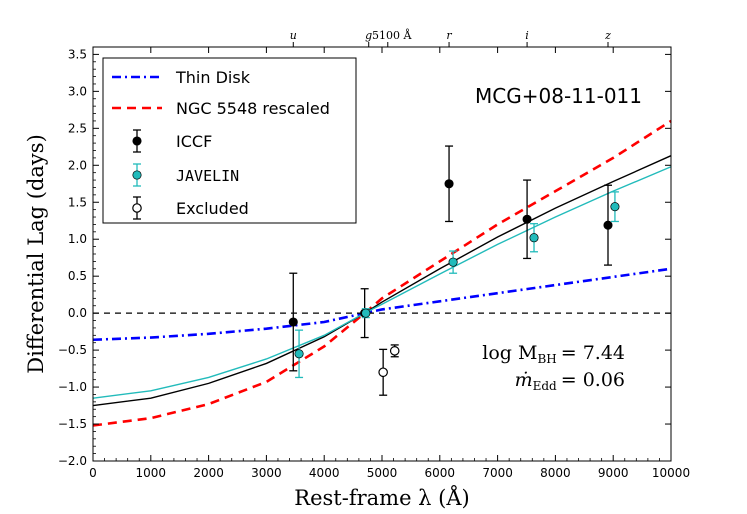 The width and height of the screenshot is (747, 514). What do you see at coordinates (324, 473) in the screenshot?
I see `x-tick-label: 4000` at bounding box center [324, 473].